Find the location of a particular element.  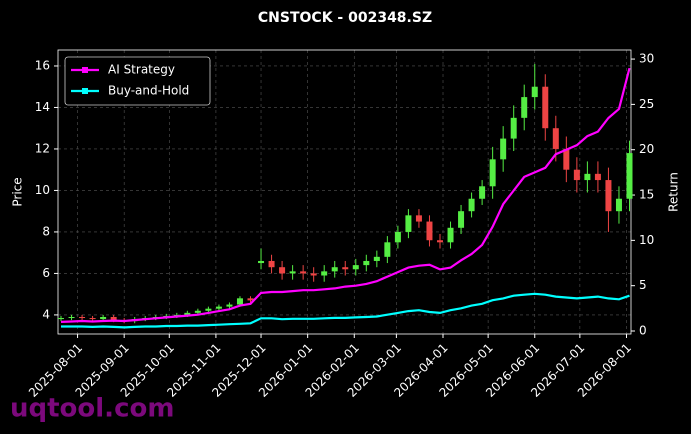

y-tick-label: 4 is located at coordinates (46, 314).